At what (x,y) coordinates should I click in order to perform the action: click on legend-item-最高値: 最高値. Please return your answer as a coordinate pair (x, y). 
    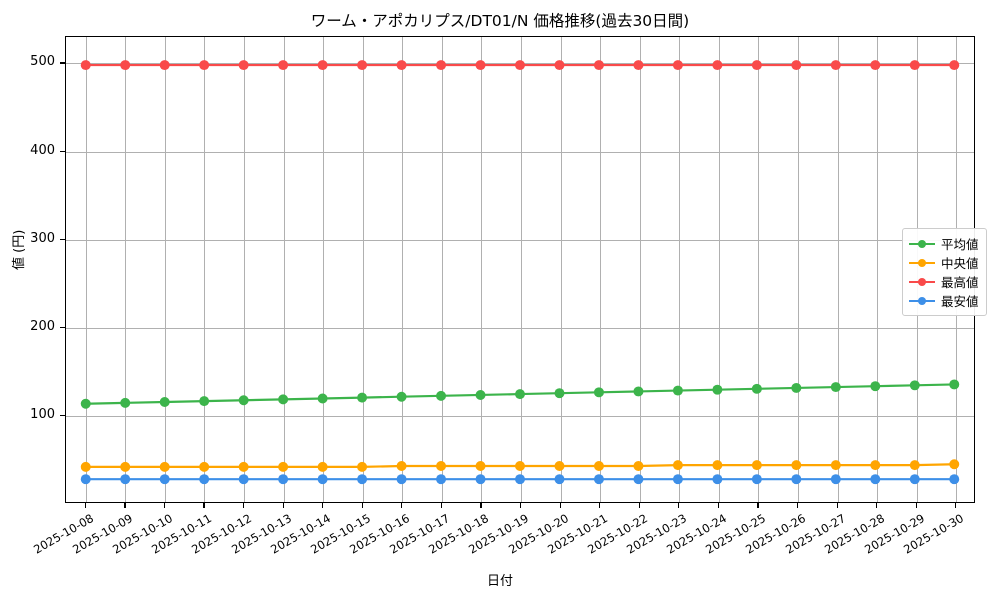
    Looking at the image, I should click on (944, 281).